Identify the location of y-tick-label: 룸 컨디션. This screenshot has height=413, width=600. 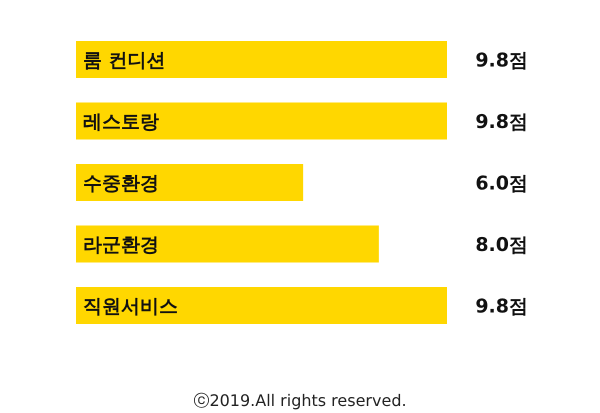
(124, 61).